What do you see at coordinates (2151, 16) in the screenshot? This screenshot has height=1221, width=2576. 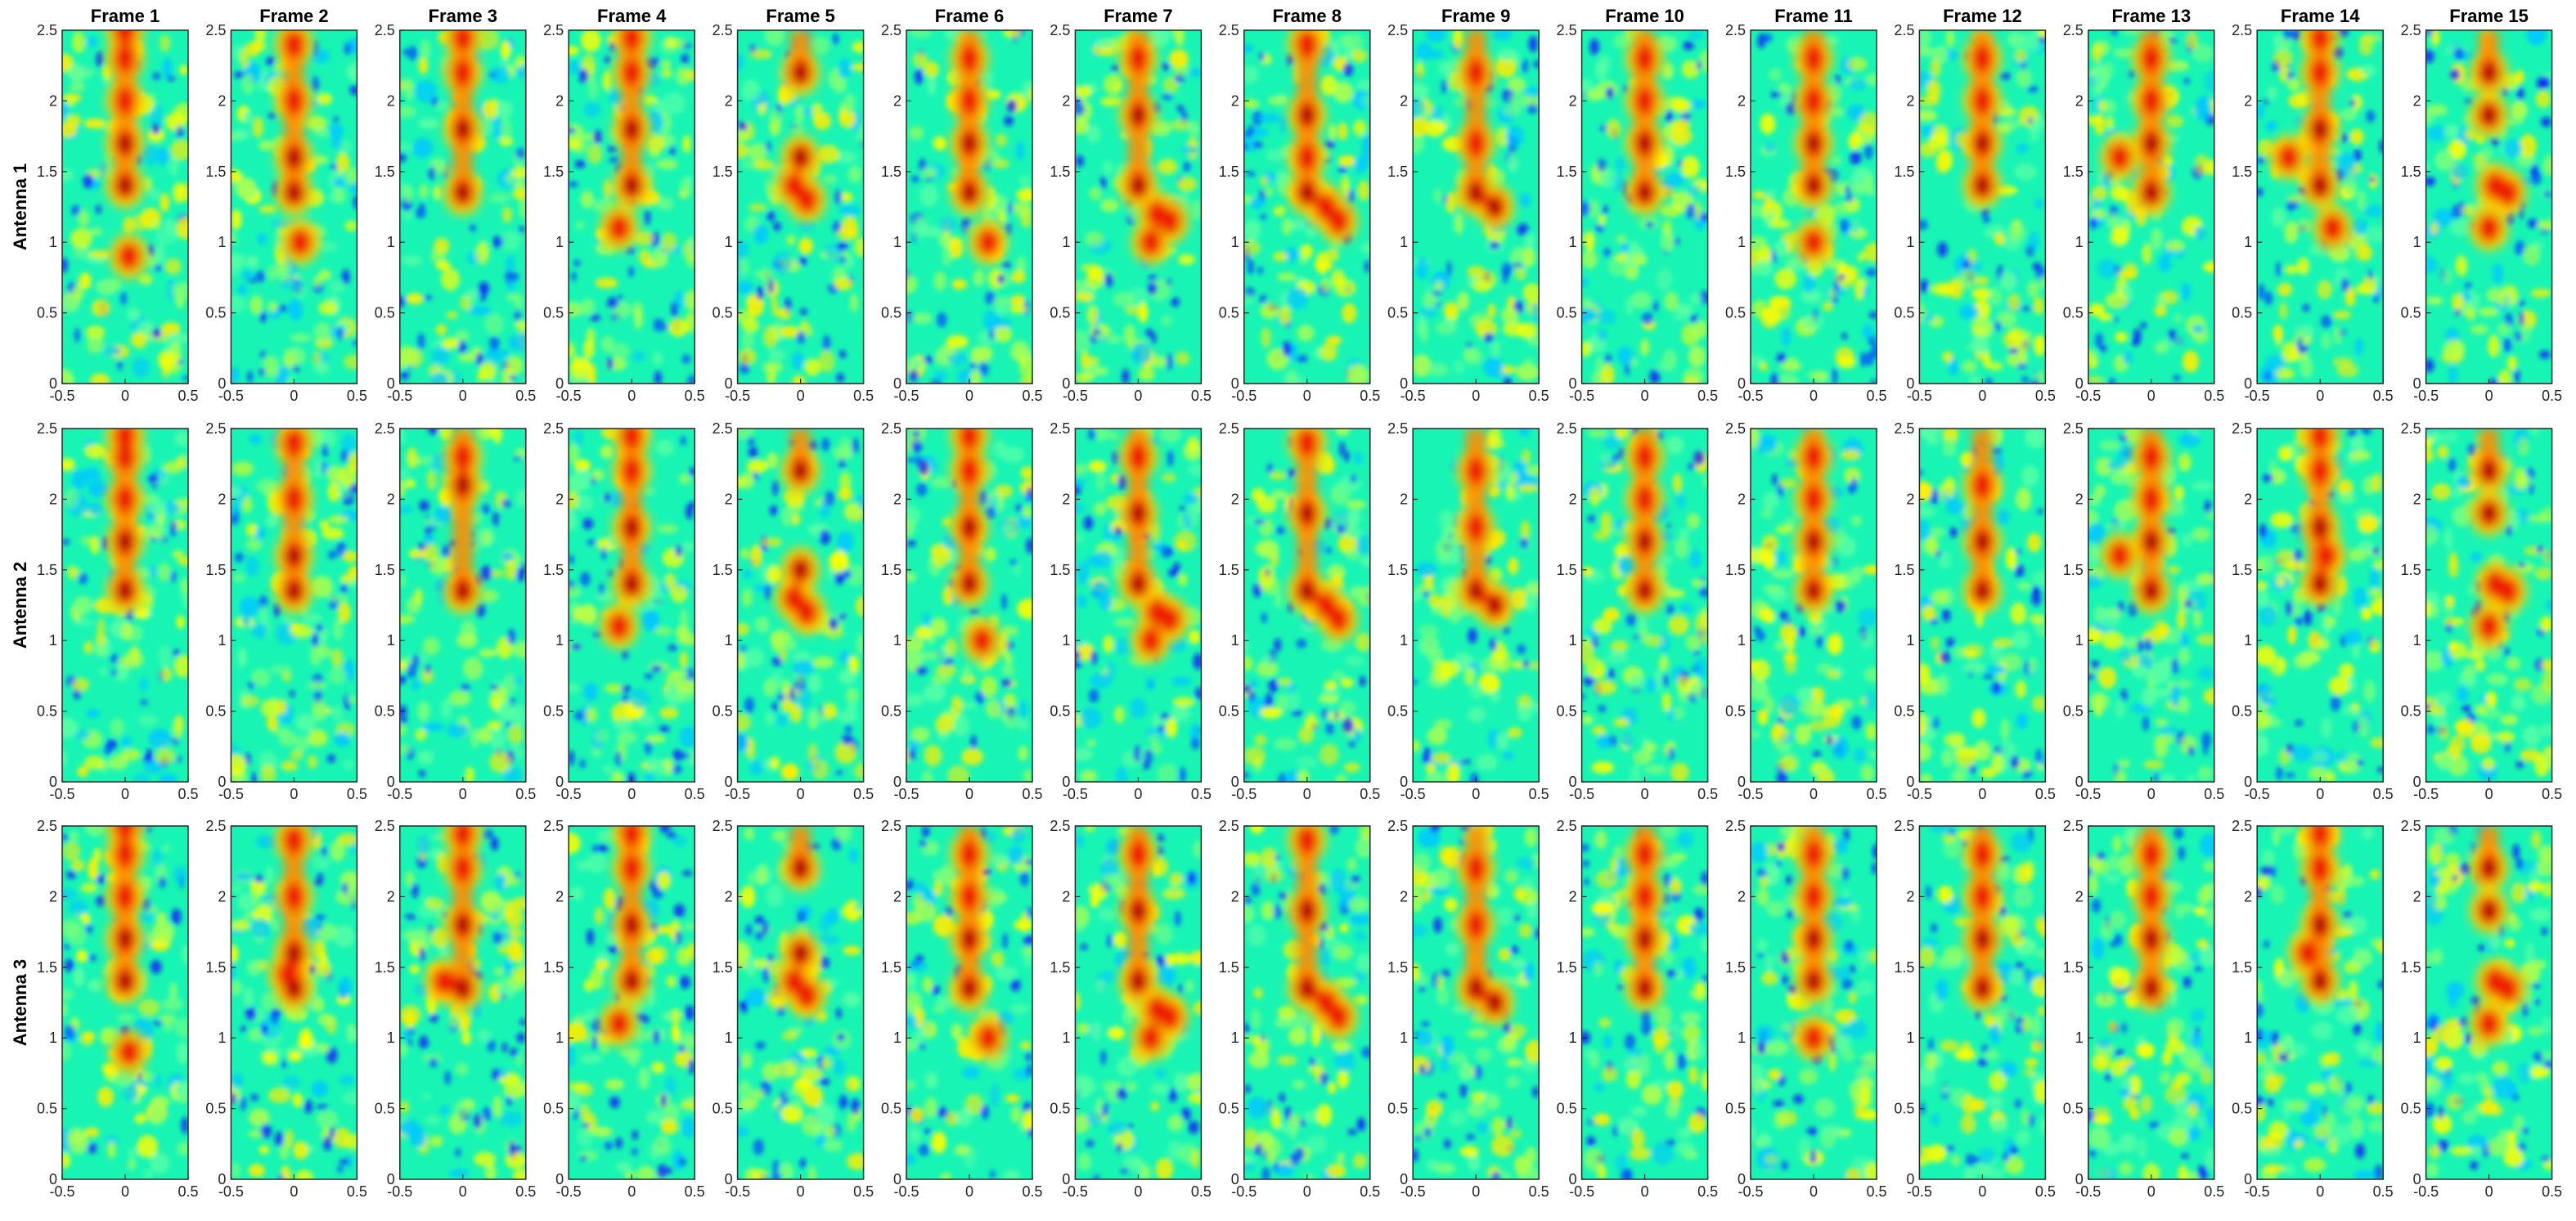 I see `frame-title: Frame 13` at bounding box center [2151, 16].